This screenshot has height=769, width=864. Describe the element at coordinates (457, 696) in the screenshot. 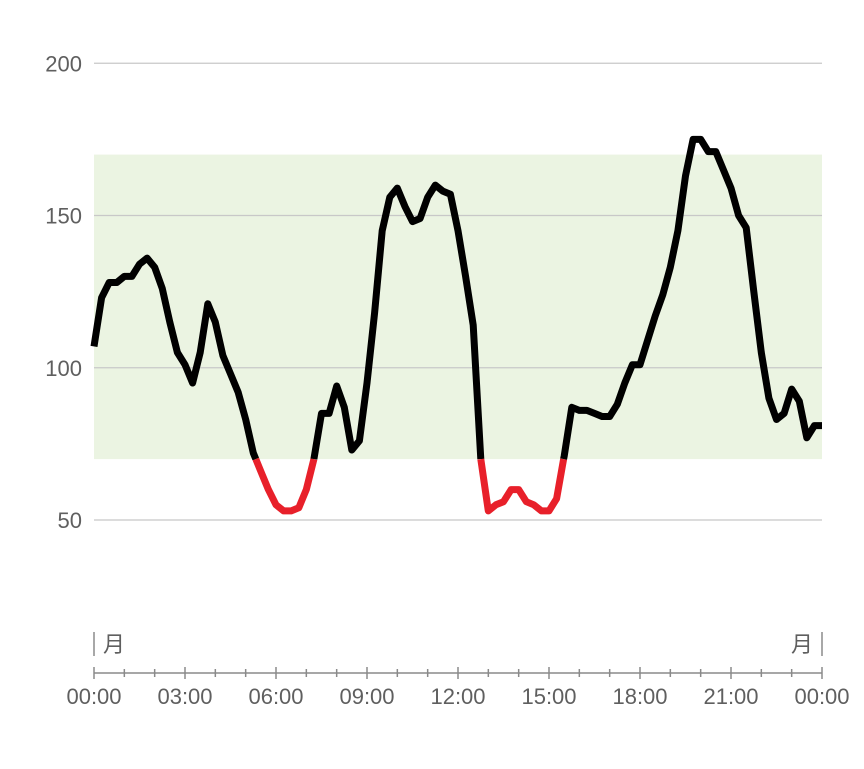

I see `x-tick-label-4: 12:00` at that location.